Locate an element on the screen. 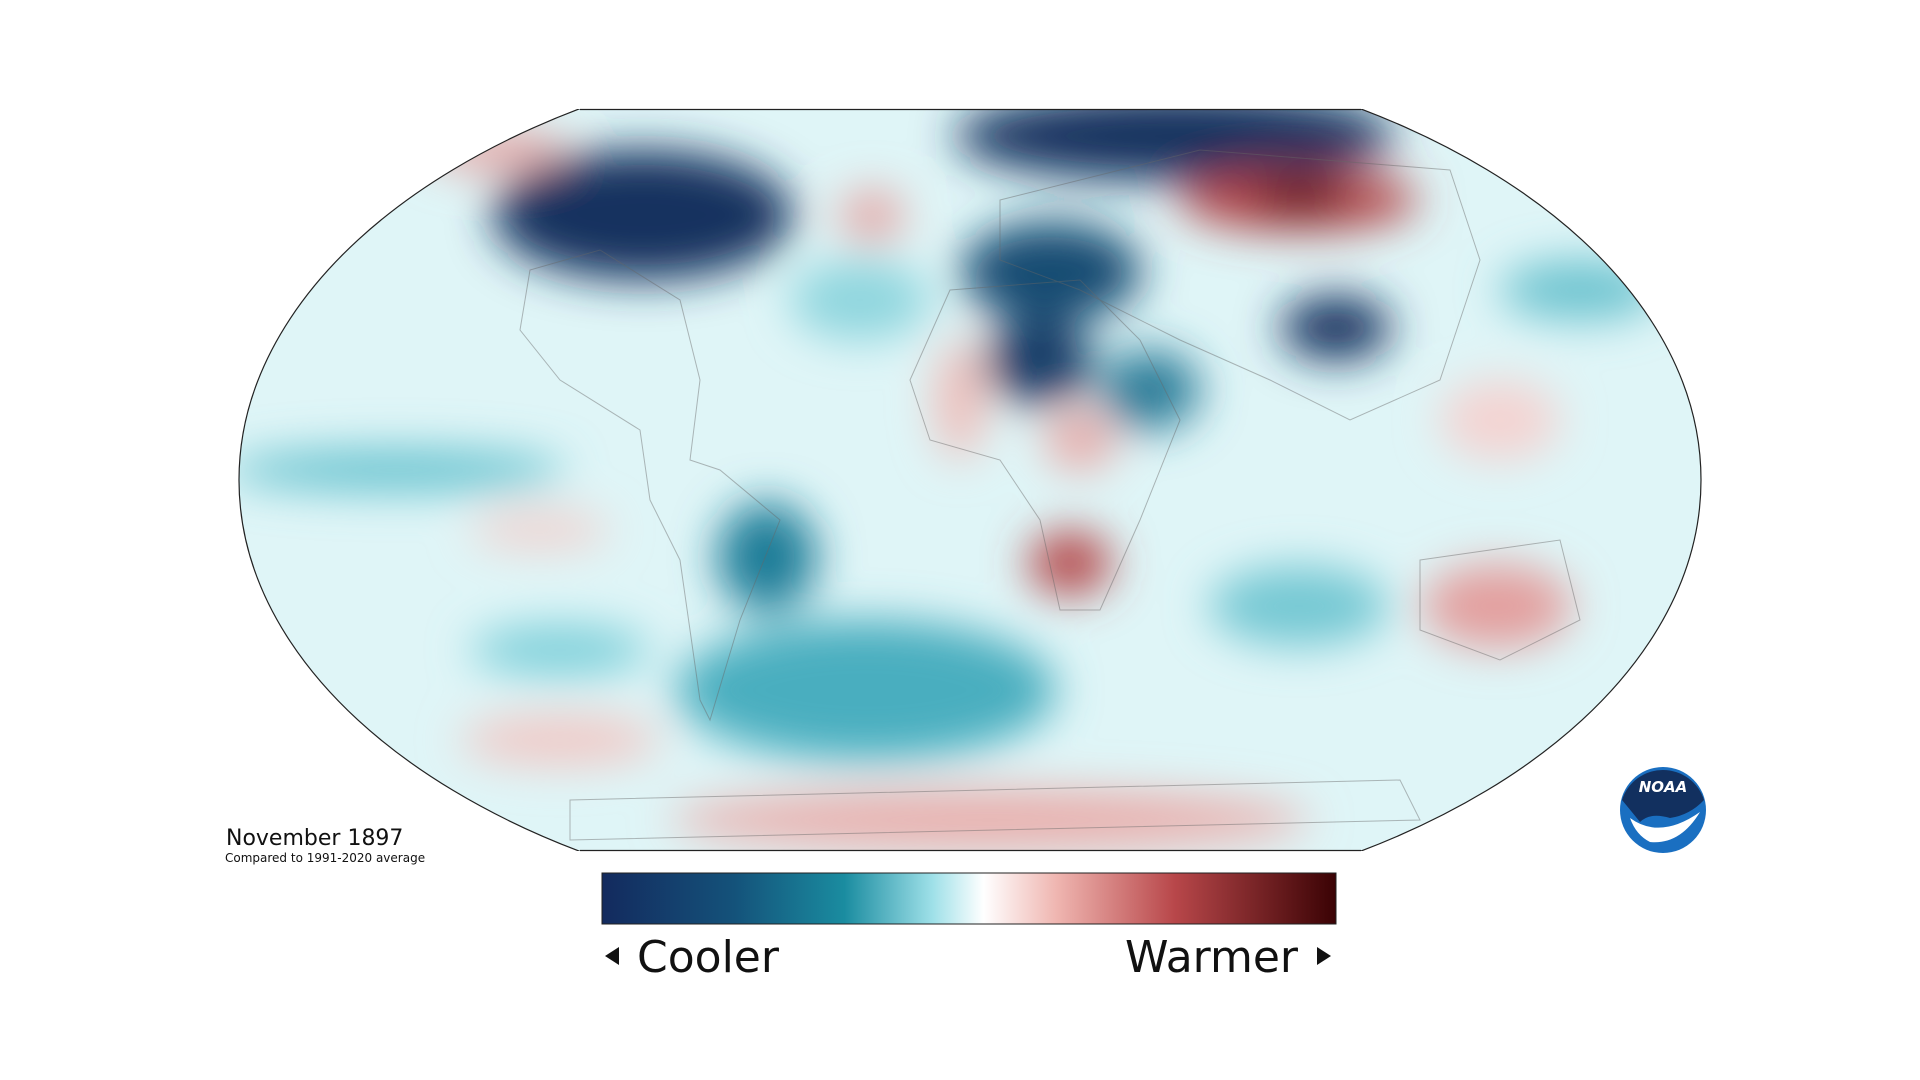 The height and width of the screenshot is (1080, 1920). warmer-arrow is located at coordinates (1324, 956).